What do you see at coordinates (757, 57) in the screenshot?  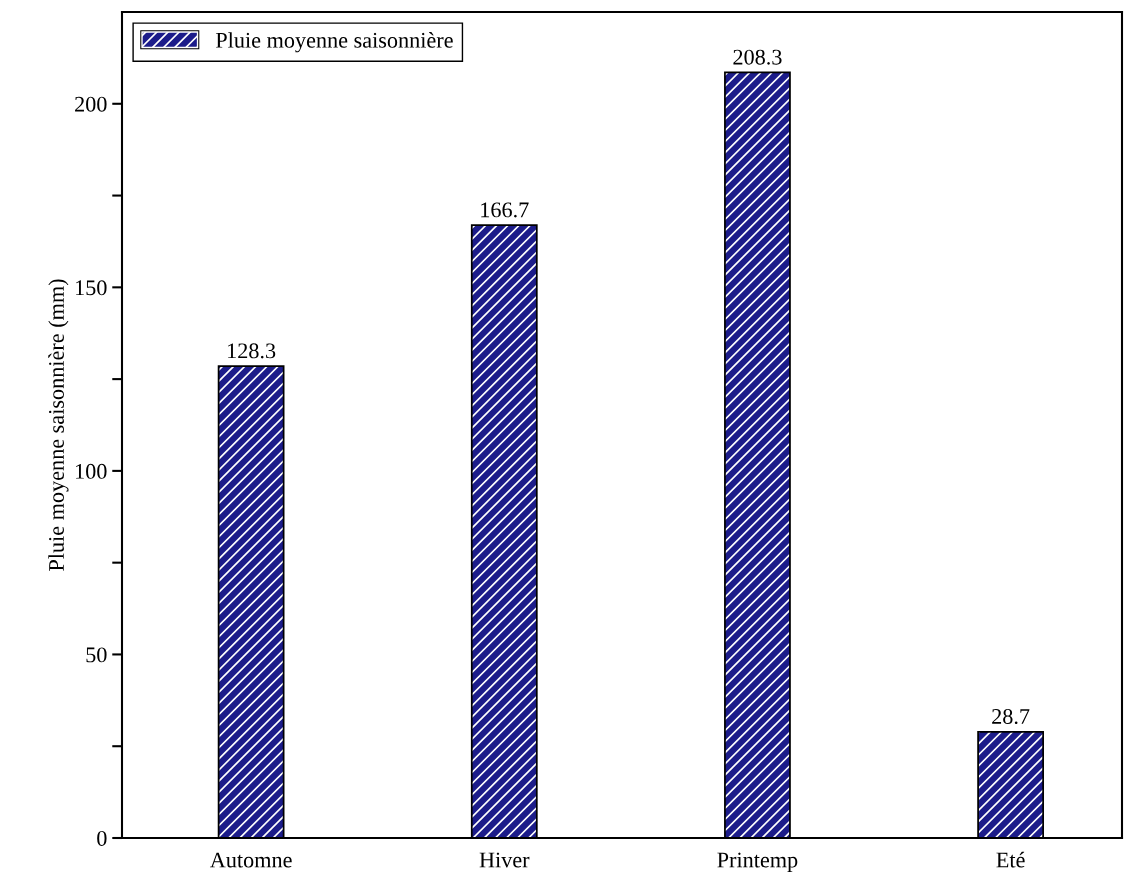 I see `data-label: 208.3` at bounding box center [757, 57].